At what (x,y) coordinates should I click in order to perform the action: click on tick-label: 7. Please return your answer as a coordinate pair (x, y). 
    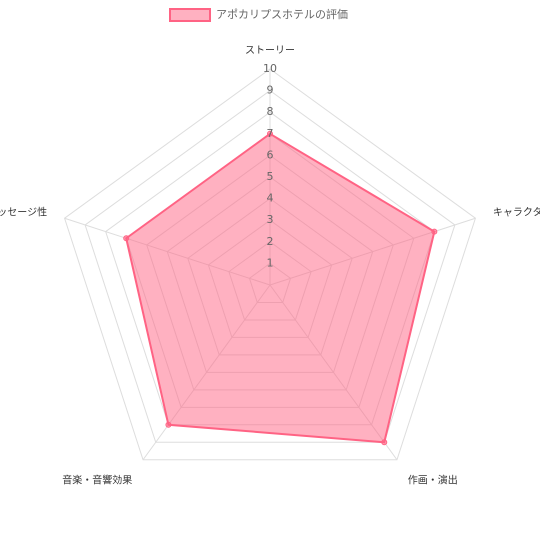
    Looking at the image, I should click on (270, 133).